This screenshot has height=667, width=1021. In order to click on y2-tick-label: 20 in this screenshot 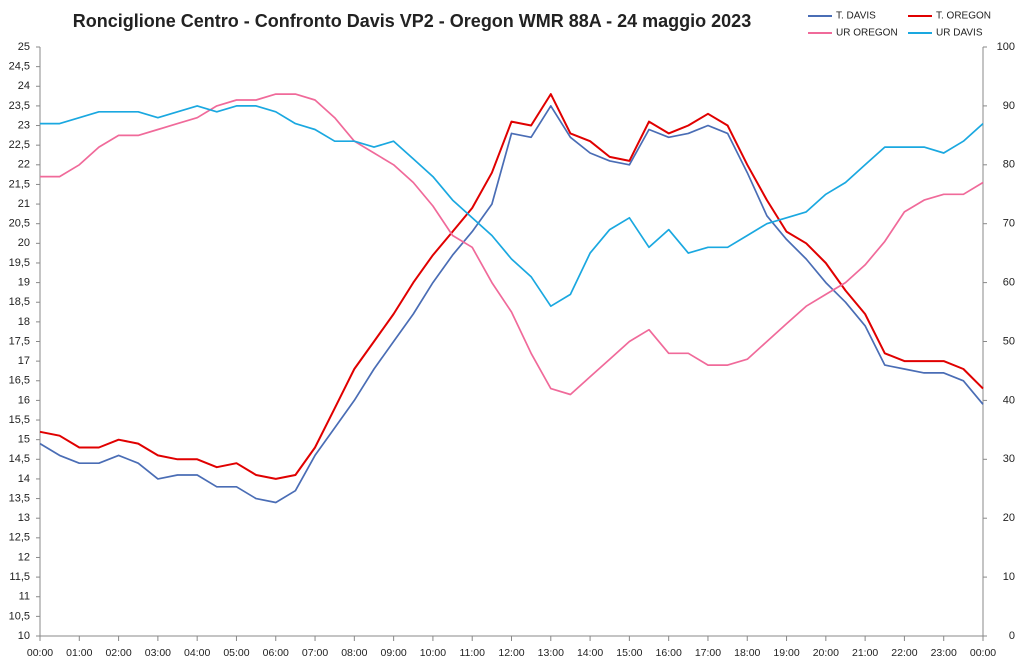, I will do `click(1009, 518)`.